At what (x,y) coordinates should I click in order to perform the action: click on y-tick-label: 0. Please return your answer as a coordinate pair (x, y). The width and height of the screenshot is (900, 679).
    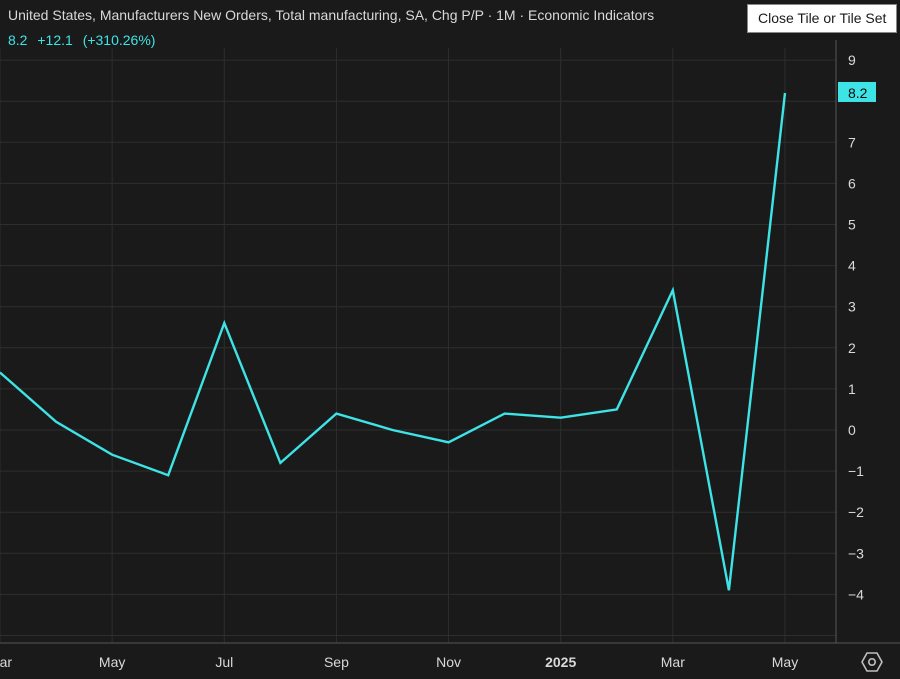
    Looking at the image, I should click on (852, 430).